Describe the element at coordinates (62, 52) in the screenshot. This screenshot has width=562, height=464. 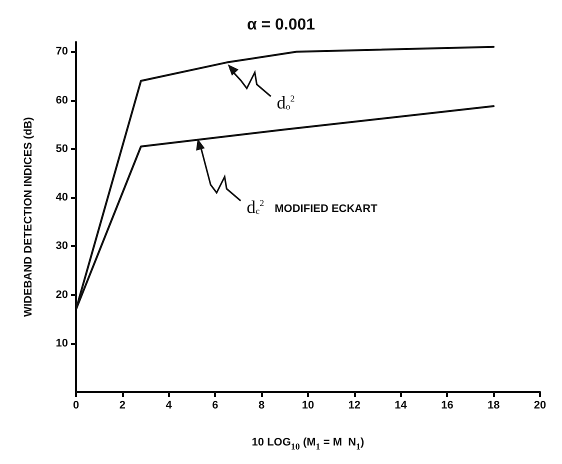
I see `y-tick-label: 70` at that location.